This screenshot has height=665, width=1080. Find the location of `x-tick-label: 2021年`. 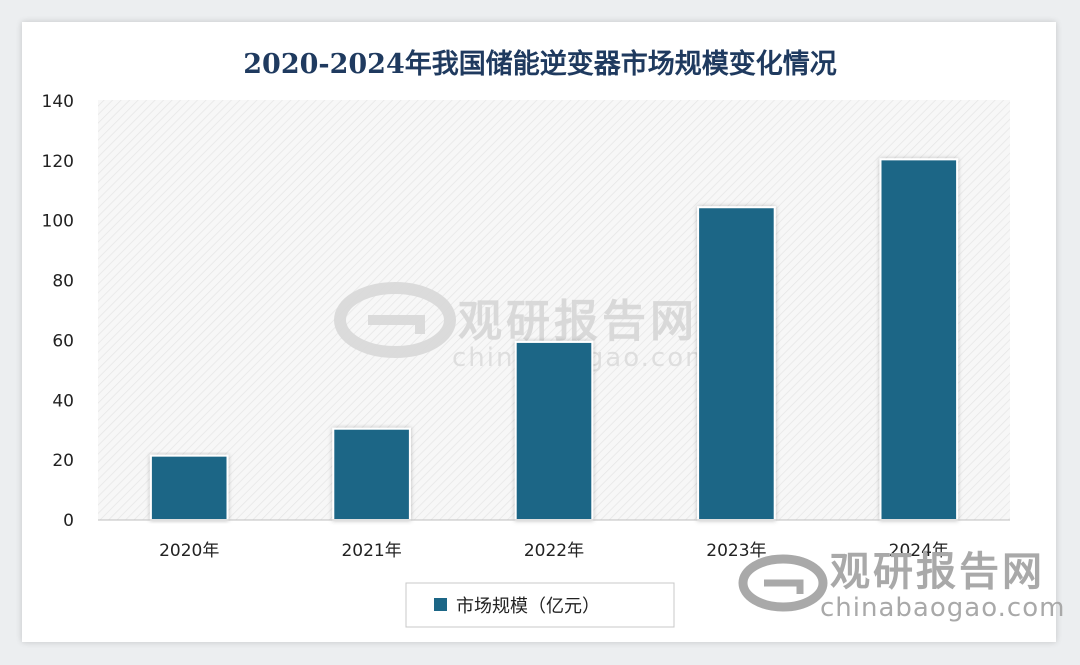

x-tick-label: 2021年 is located at coordinates (371, 551).